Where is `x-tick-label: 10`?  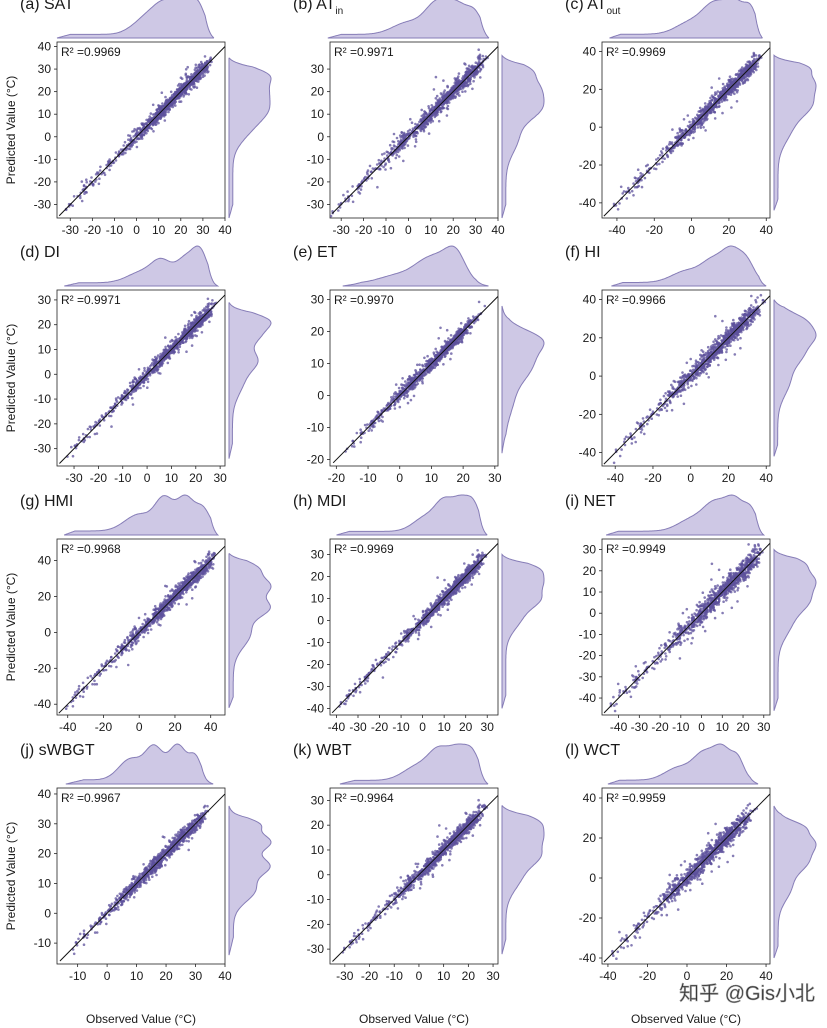 x-tick-label: 10 is located at coordinates (172, 478).